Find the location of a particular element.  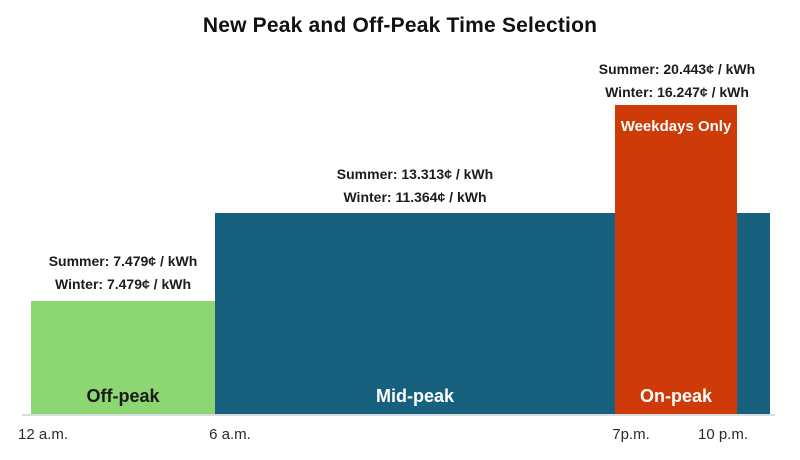

on-peak-bar: Weekdays Only is located at coordinates (676, 259).